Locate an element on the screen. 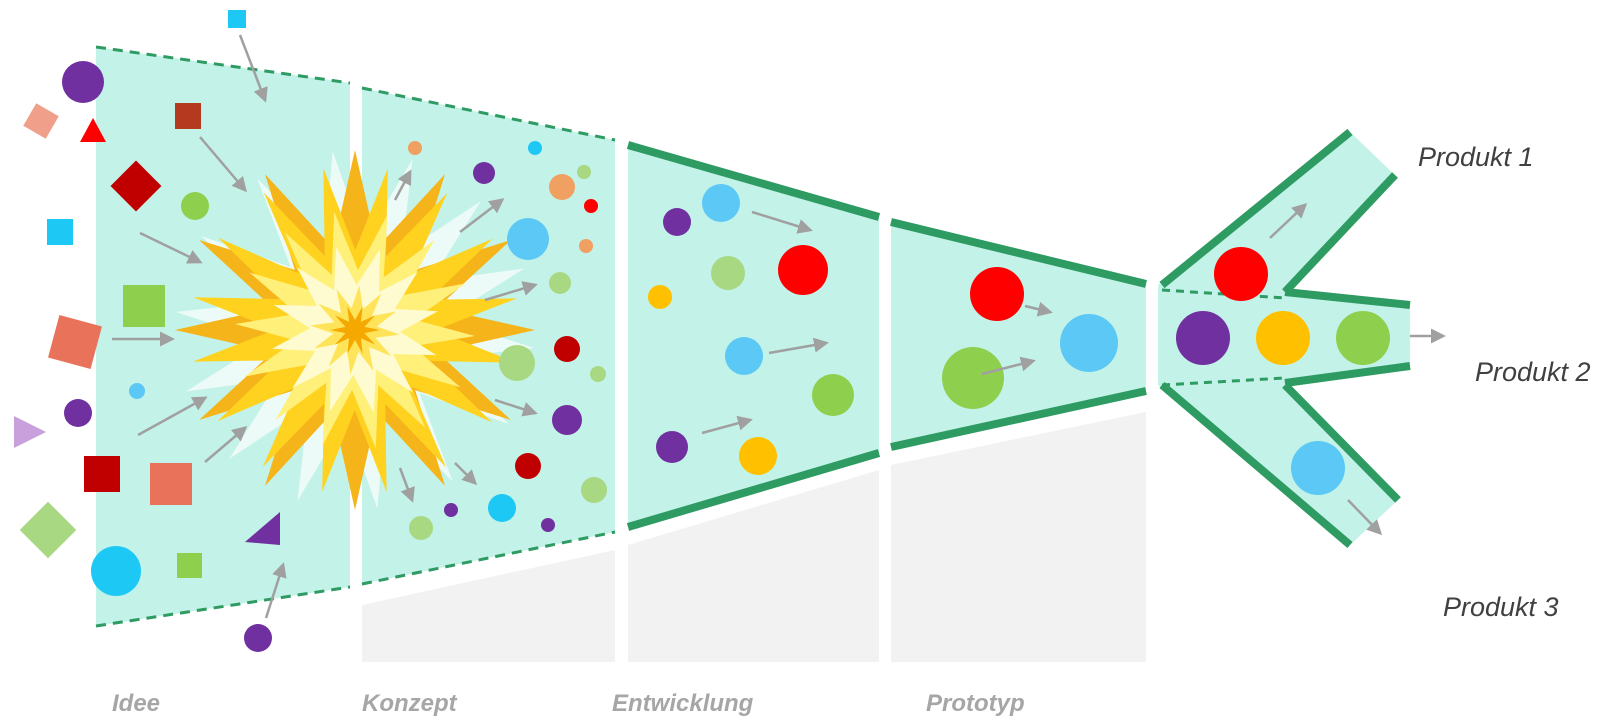 This screenshot has height=727, width=1613. product-label: Produkt 2 is located at coordinates (1533, 372).